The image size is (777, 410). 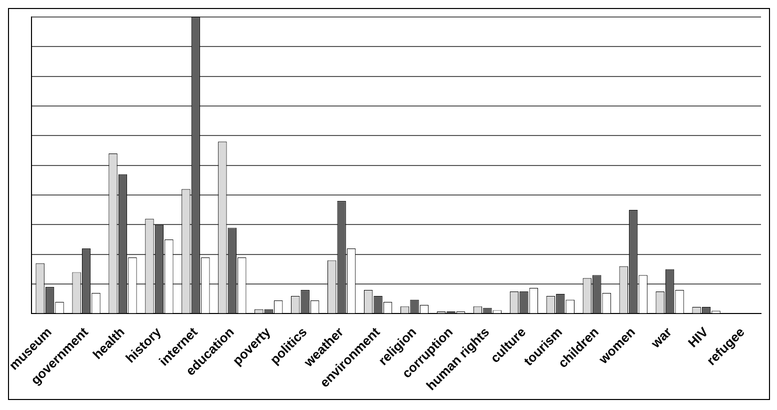 What do you see at coordinates (698, 337) in the screenshot?
I see `x-tick-label: HIV` at bounding box center [698, 337].